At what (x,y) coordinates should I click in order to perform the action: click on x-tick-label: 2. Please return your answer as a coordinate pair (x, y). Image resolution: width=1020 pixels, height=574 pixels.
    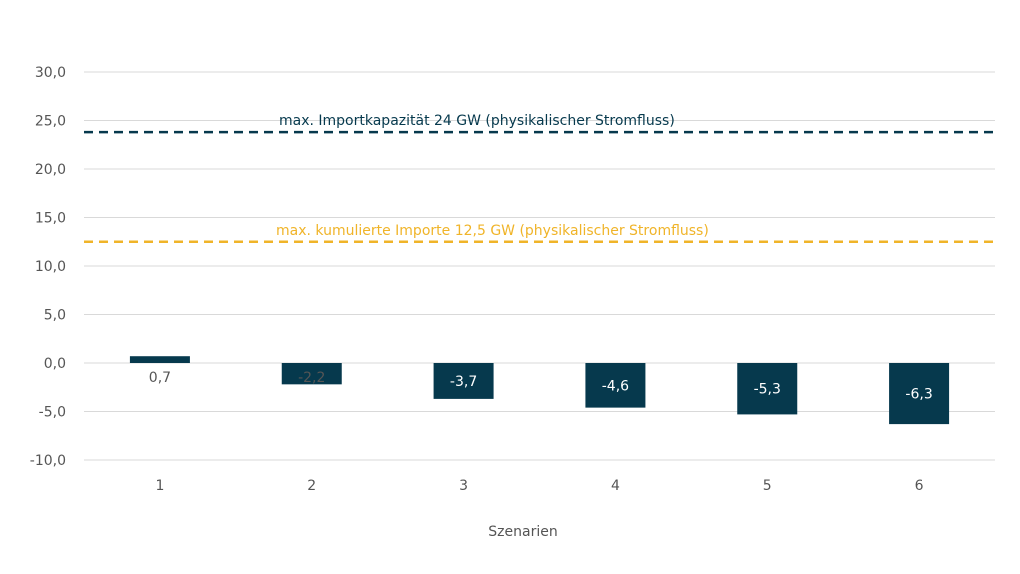
    Looking at the image, I should click on (311, 486).